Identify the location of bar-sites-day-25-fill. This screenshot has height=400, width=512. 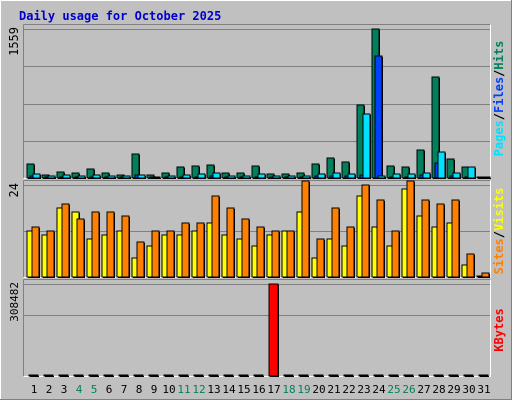
(395, 254).